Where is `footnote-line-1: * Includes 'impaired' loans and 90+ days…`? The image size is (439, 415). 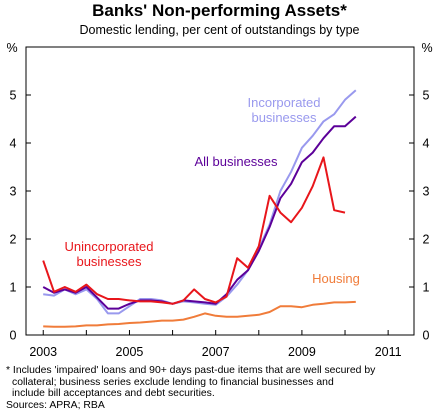
footnote-line-1: * Includes 'impaired' loans and 90+ days… is located at coordinates (191, 370).